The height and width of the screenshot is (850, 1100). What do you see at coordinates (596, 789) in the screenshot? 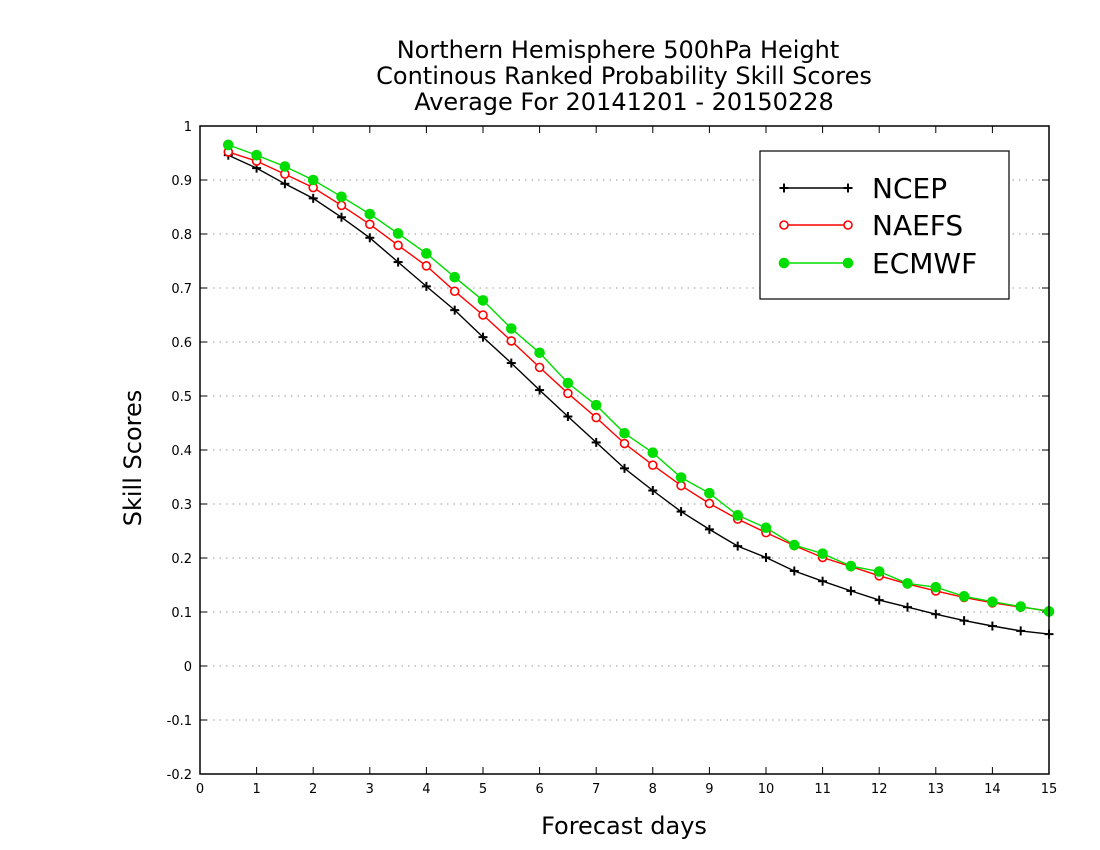
I see `x-tick-label: 7` at bounding box center [596, 789].